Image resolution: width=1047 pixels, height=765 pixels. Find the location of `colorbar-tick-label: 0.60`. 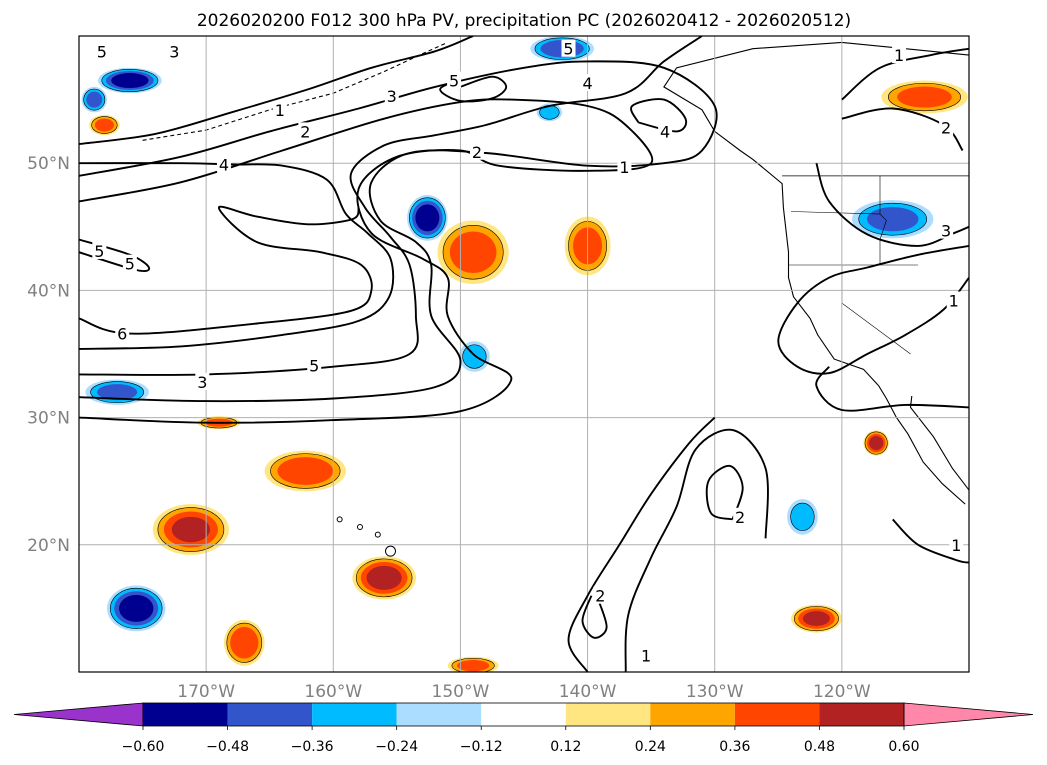

colorbar-tick-label: 0.60 is located at coordinates (903, 747).